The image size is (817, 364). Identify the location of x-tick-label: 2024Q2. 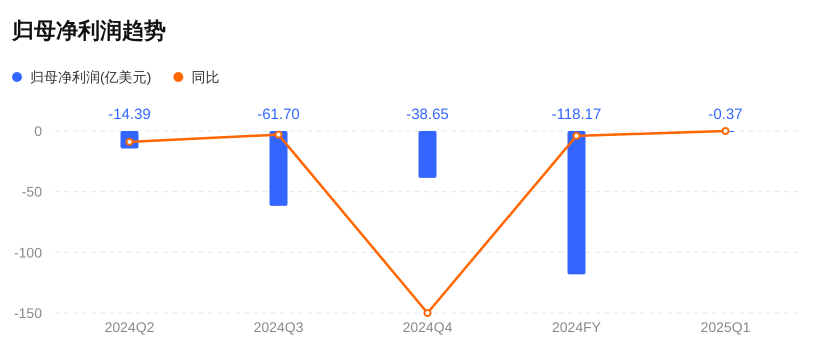
(129, 327).